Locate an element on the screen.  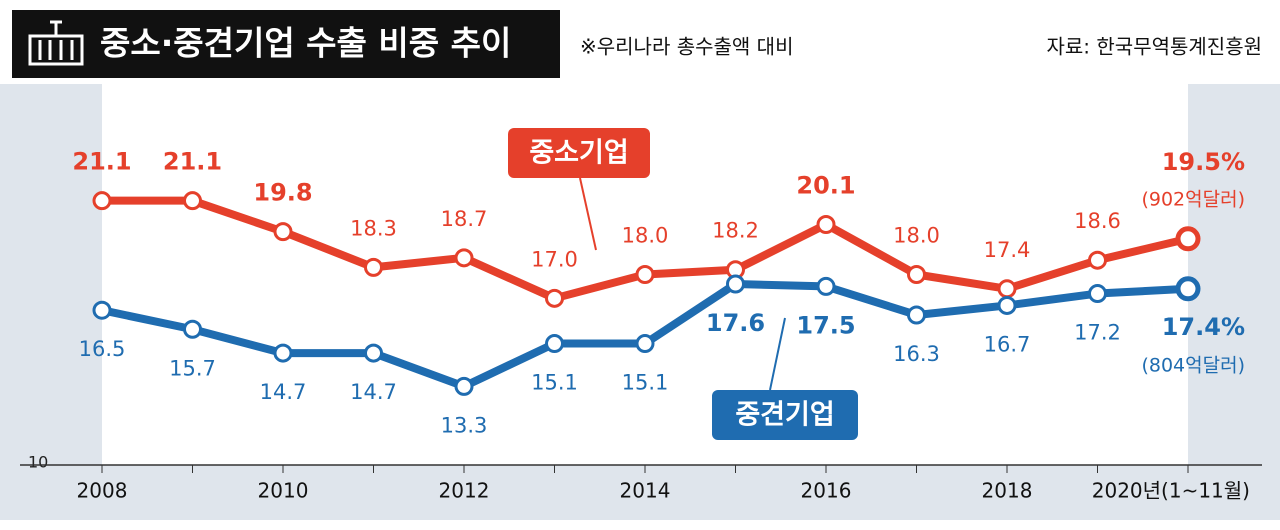
value-label: 16.3 is located at coordinates (916, 354).